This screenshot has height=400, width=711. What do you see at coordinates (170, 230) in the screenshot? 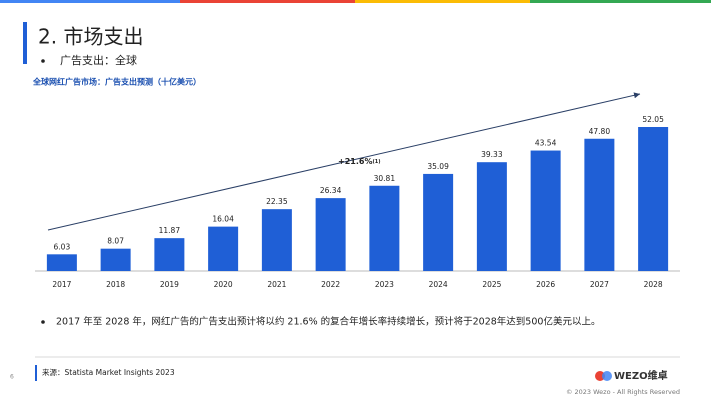
I see `value-label: 11.87` at bounding box center [170, 230].